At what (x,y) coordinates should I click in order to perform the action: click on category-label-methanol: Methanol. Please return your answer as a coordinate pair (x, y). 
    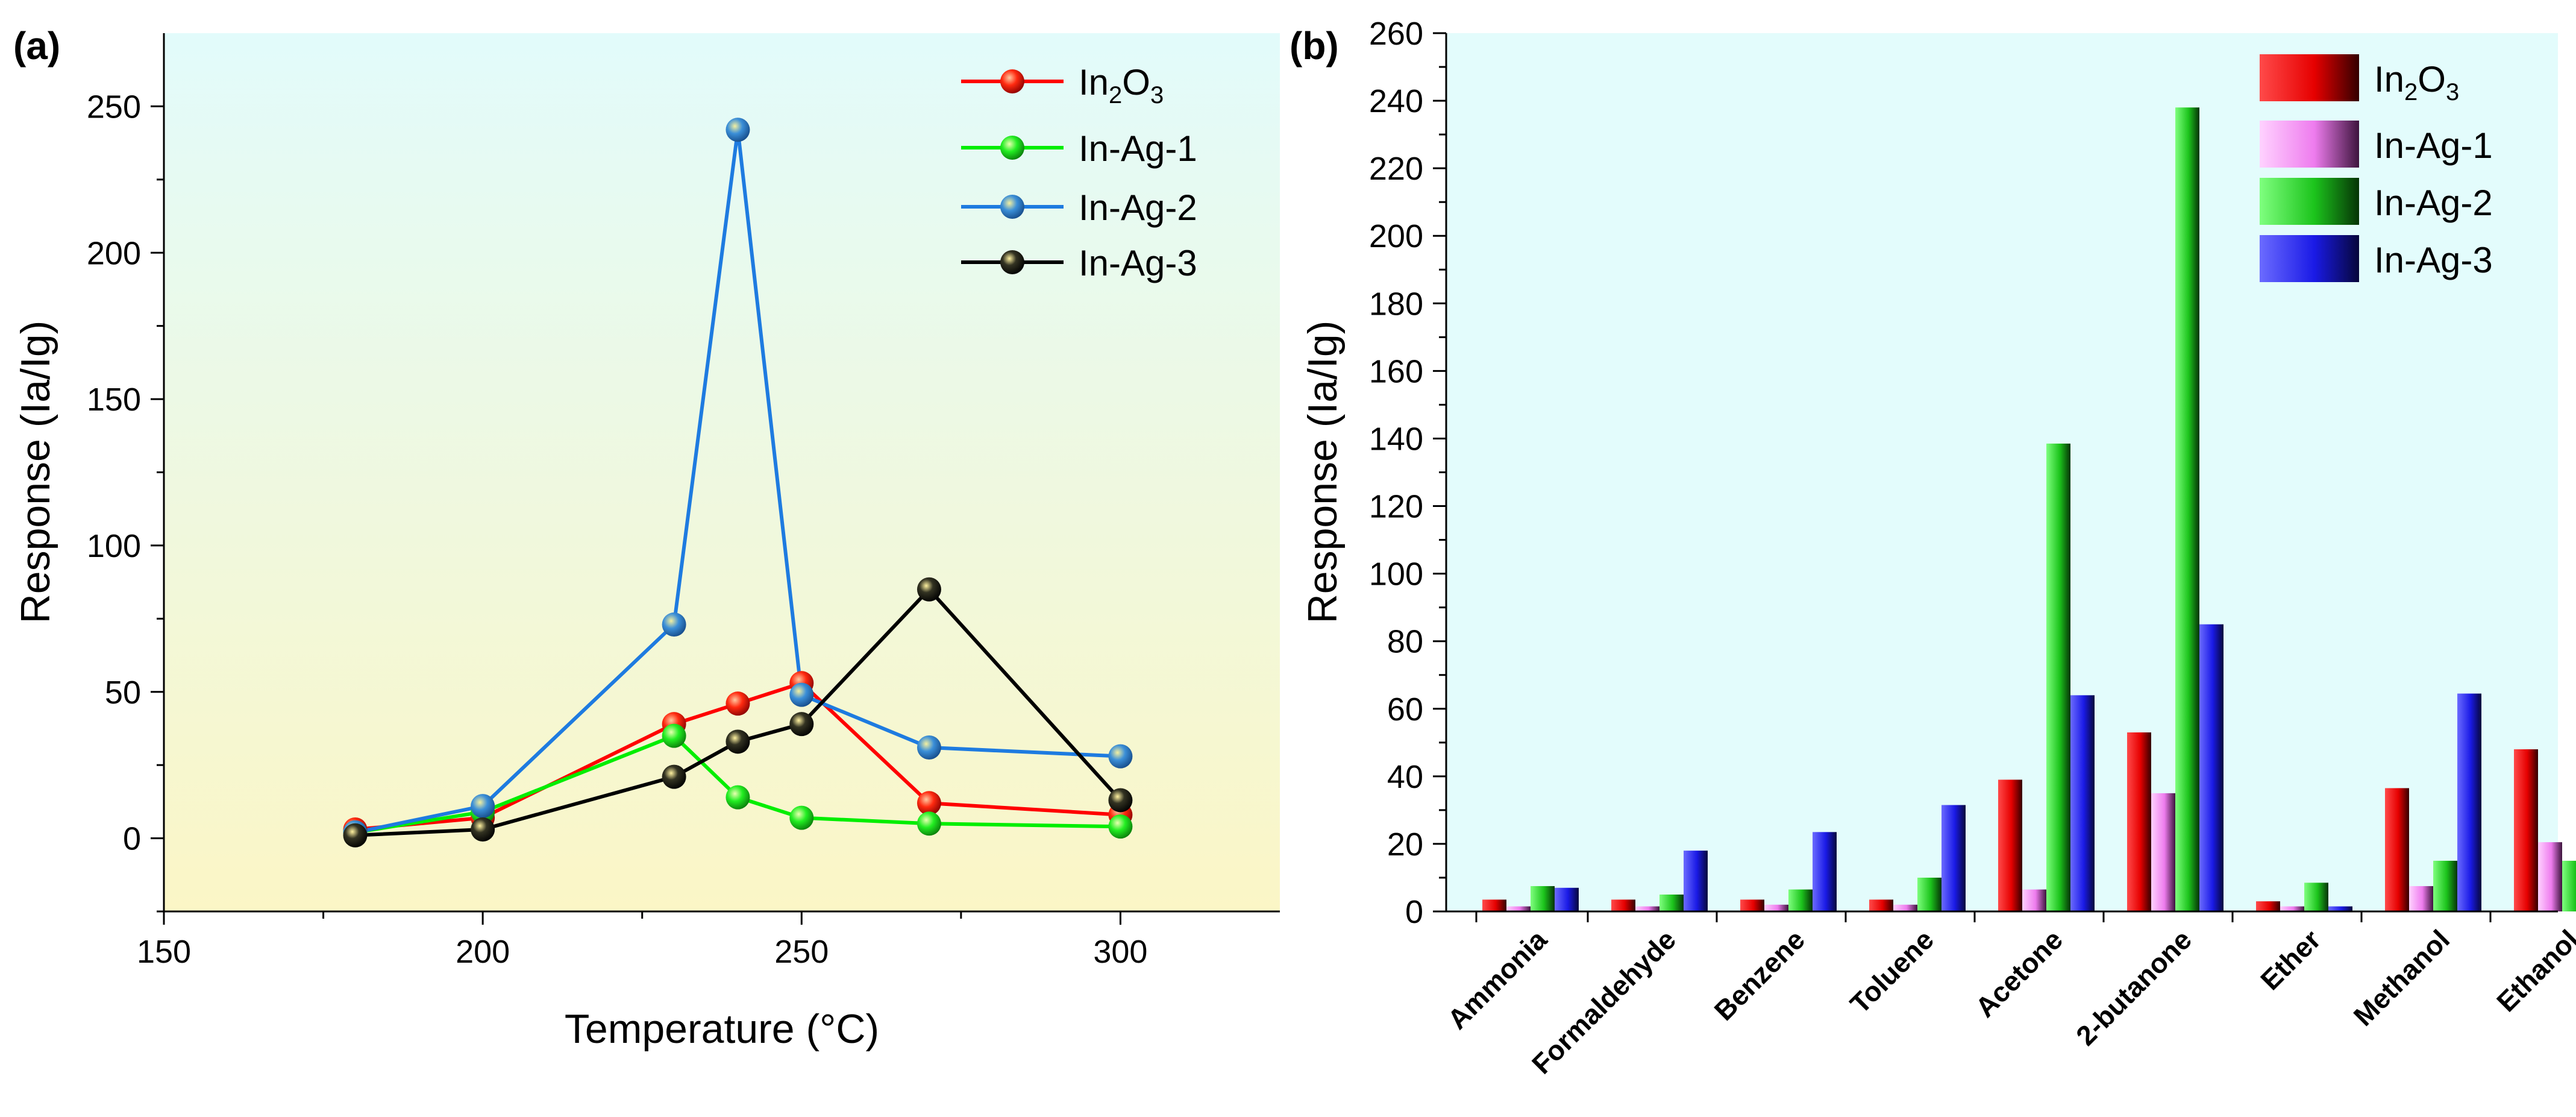
    Looking at the image, I should click on (2402, 977).